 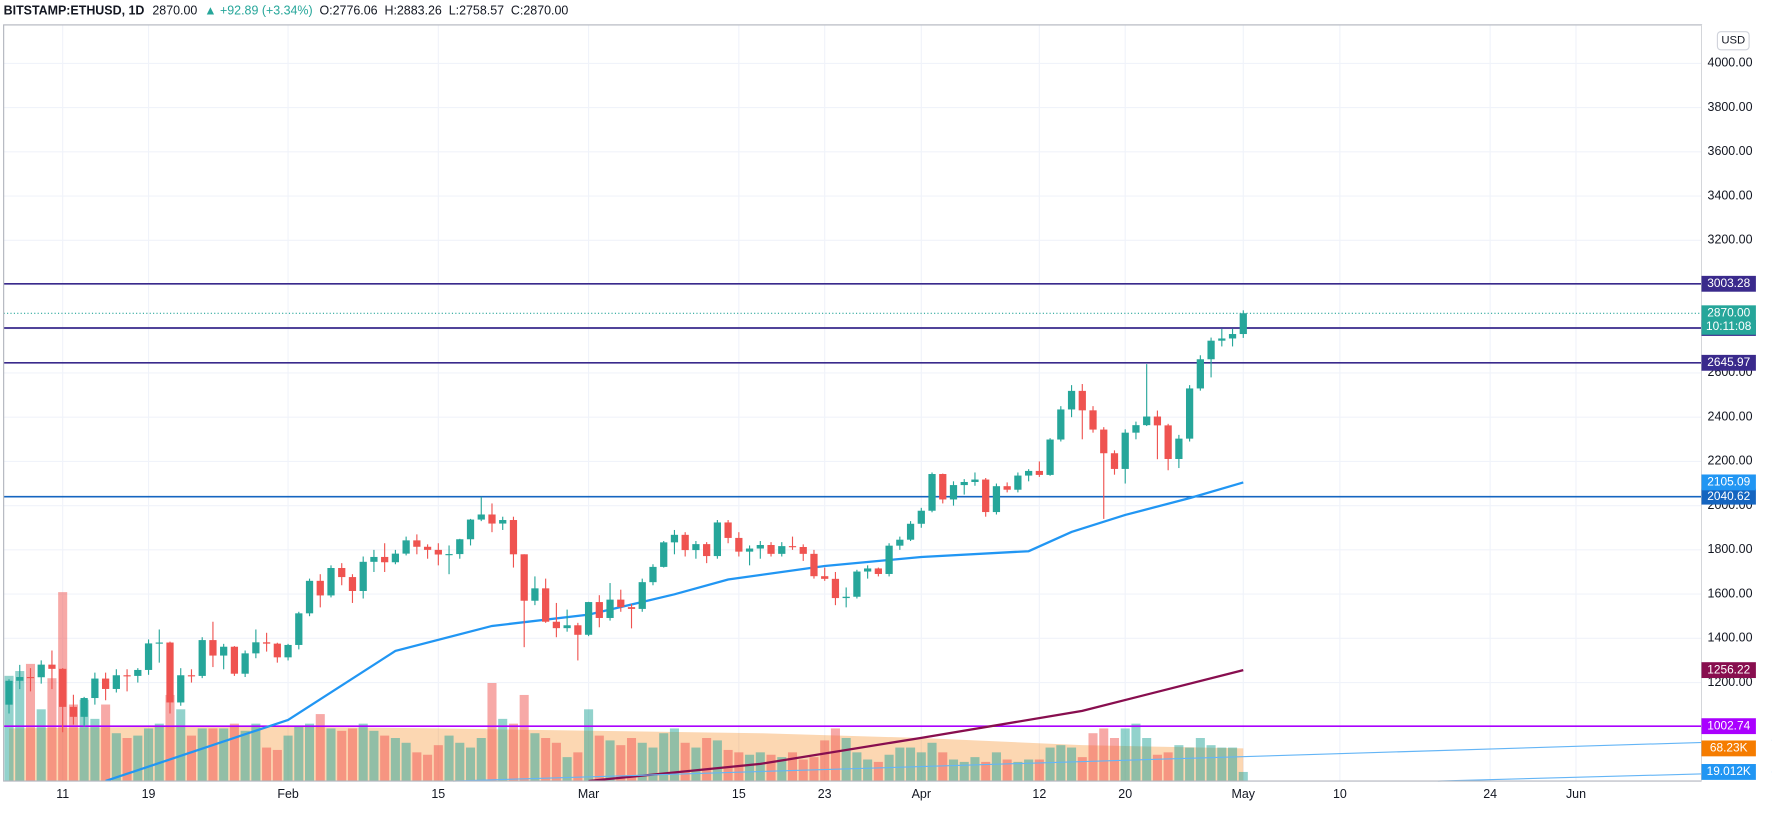 What do you see at coordinates (1733, 41) in the screenshot?
I see `currency-box` at bounding box center [1733, 41].